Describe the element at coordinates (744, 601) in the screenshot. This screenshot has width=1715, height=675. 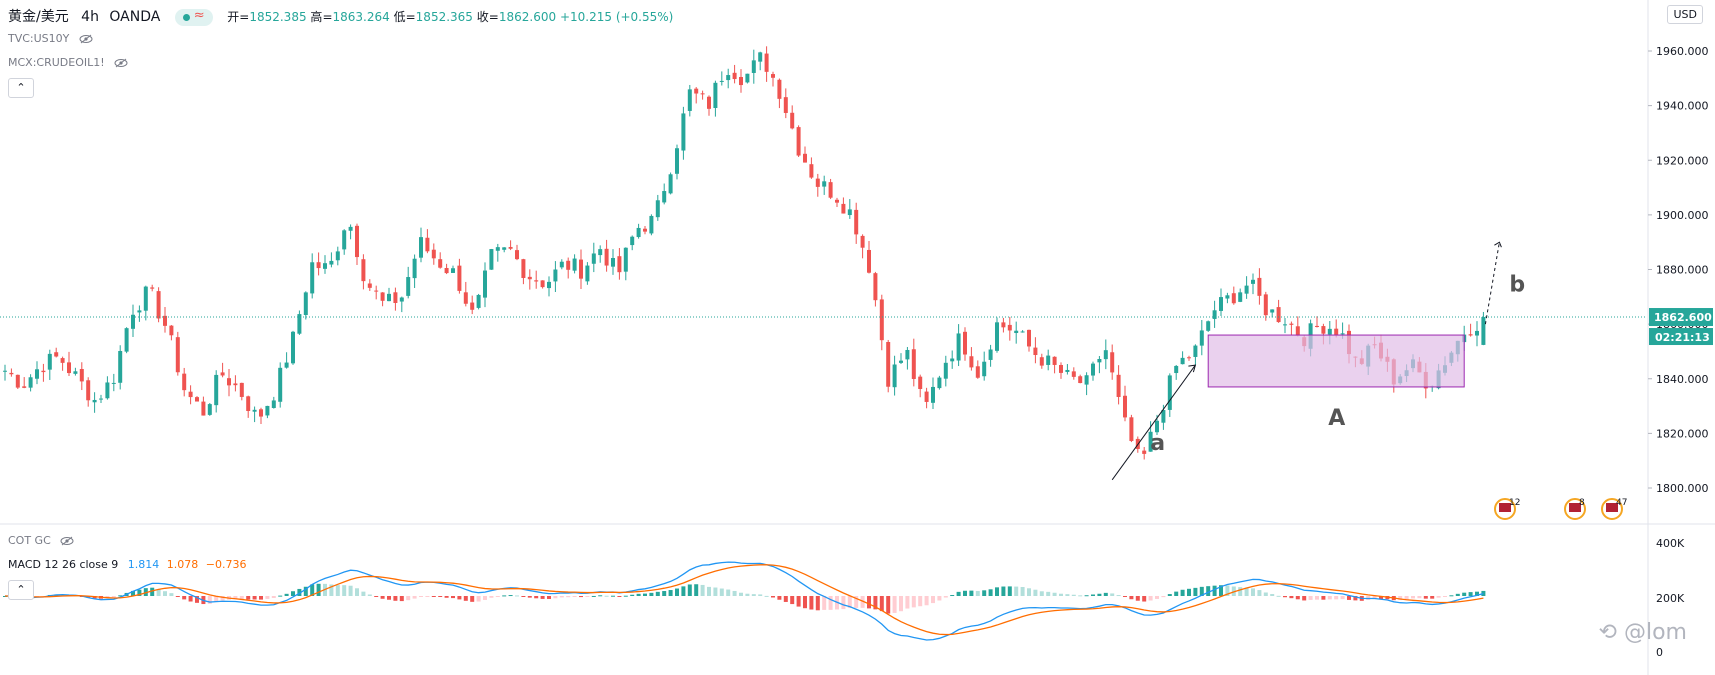
I see `macd-line` at that location.